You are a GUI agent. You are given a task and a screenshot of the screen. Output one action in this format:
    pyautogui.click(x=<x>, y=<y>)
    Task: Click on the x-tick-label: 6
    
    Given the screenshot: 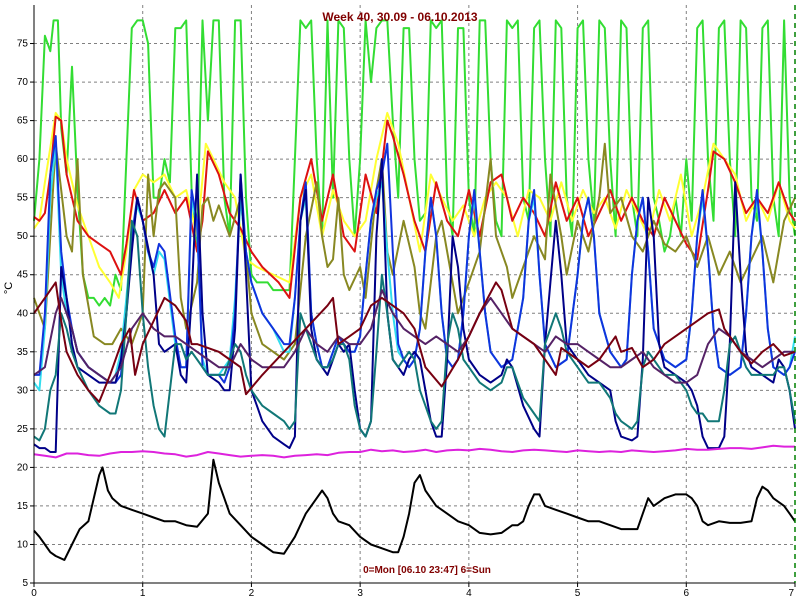 What is the action you would take?
    pyautogui.click(x=687, y=593)
    